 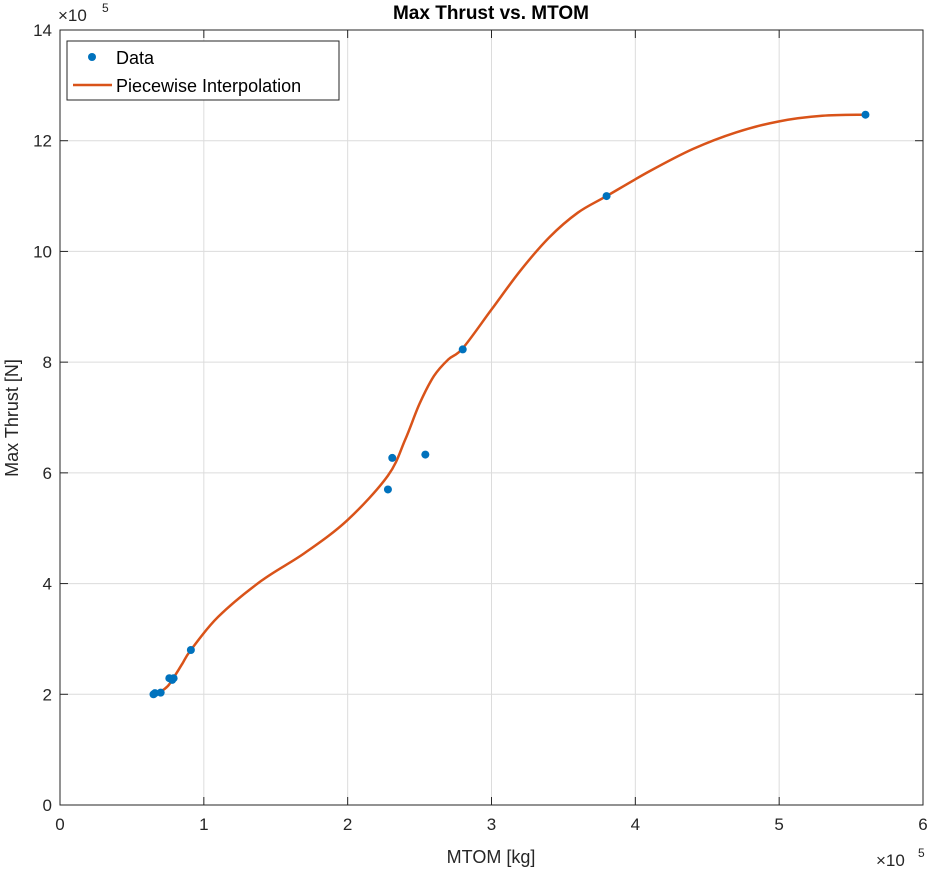 What do you see at coordinates (47, 584) in the screenshot?
I see `y-tick-label: 4` at bounding box center [47, 584].